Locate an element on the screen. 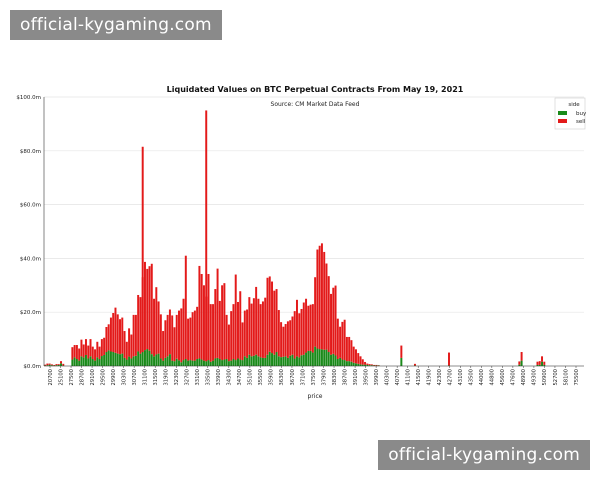 Image resolution: width=600 pixels, height=480 pixels. x-tick-label: 35900 is located at coordinates (272, 377).